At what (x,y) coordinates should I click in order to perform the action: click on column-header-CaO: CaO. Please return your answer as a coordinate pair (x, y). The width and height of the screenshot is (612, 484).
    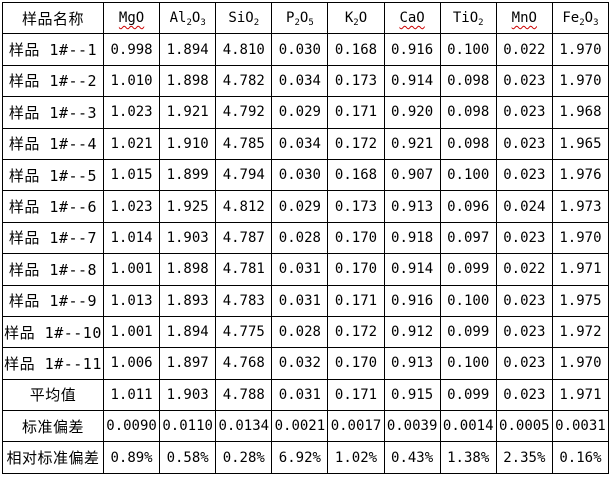
    Looking at the image, I should click on (412, 18).